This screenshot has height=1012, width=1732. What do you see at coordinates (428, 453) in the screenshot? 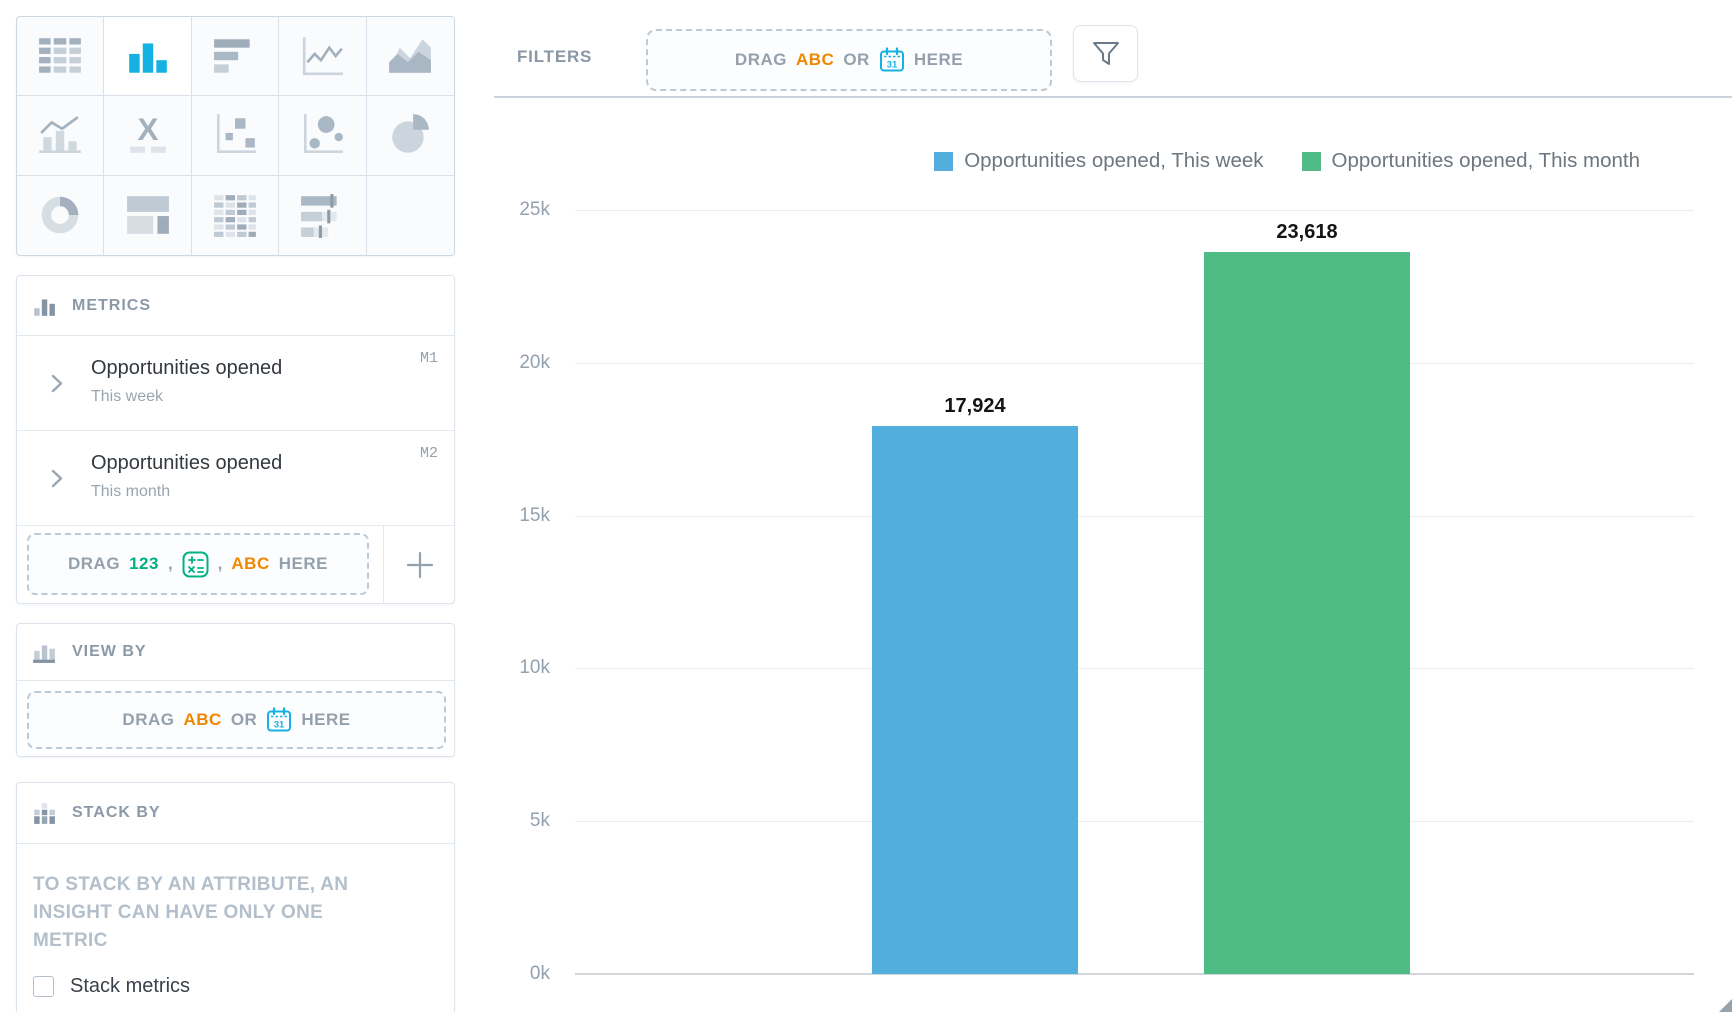
I see `metric-badge: M2` at bounding box center [428, 453].